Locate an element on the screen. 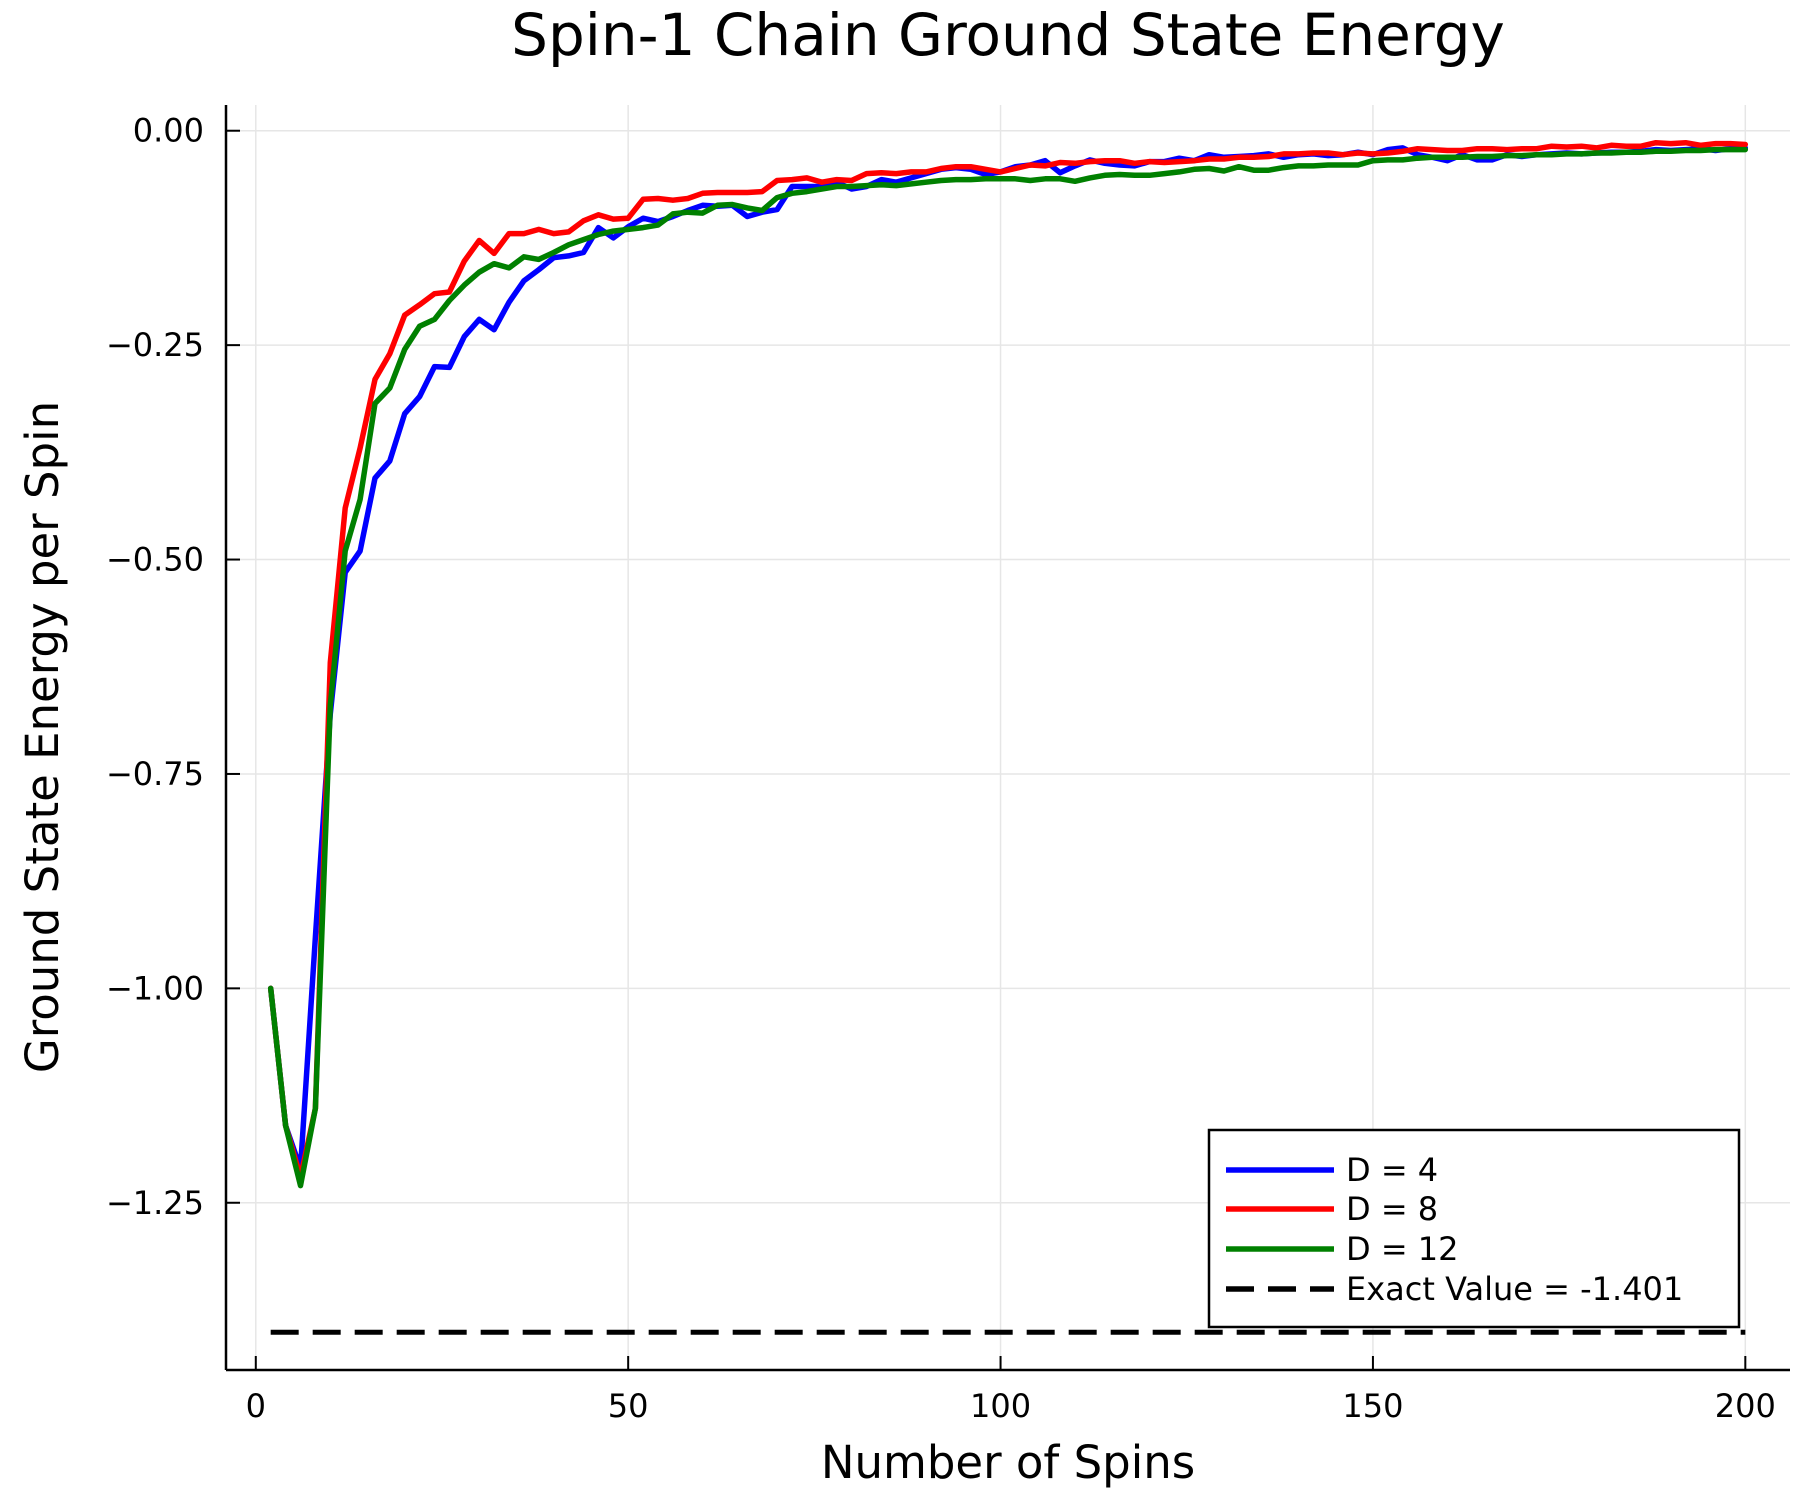  legend-label-d8: D = 8 is located at coordinates (1392, 1209).